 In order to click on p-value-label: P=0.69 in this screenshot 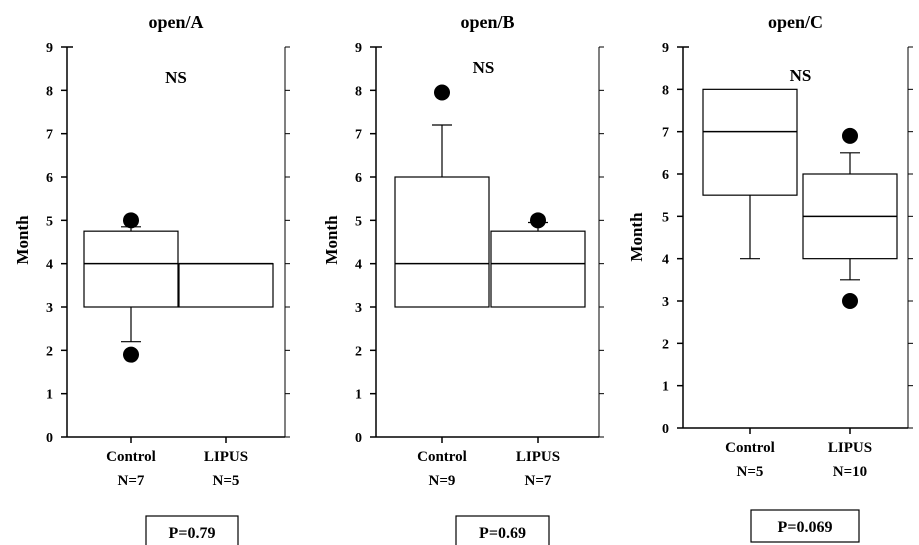, I will do `click(502, 533)`.